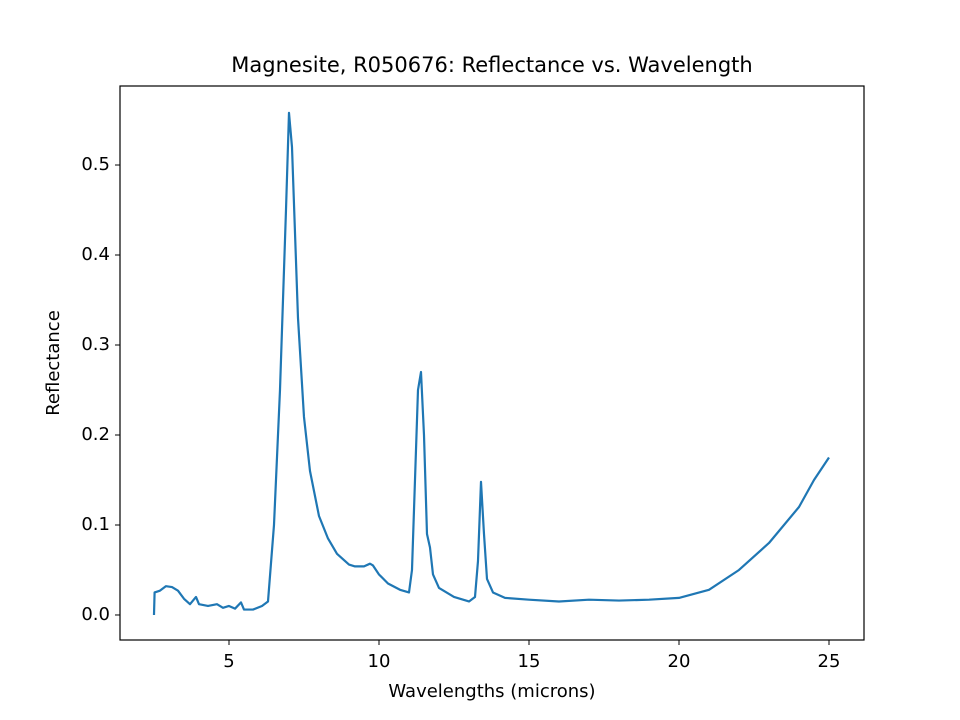 The height and width of the screenshot is (720, 960). Describe the element at coordinates (491, 691) in the screenshot. I see `x-axis-label: Wavelengths (microns)` at that location.